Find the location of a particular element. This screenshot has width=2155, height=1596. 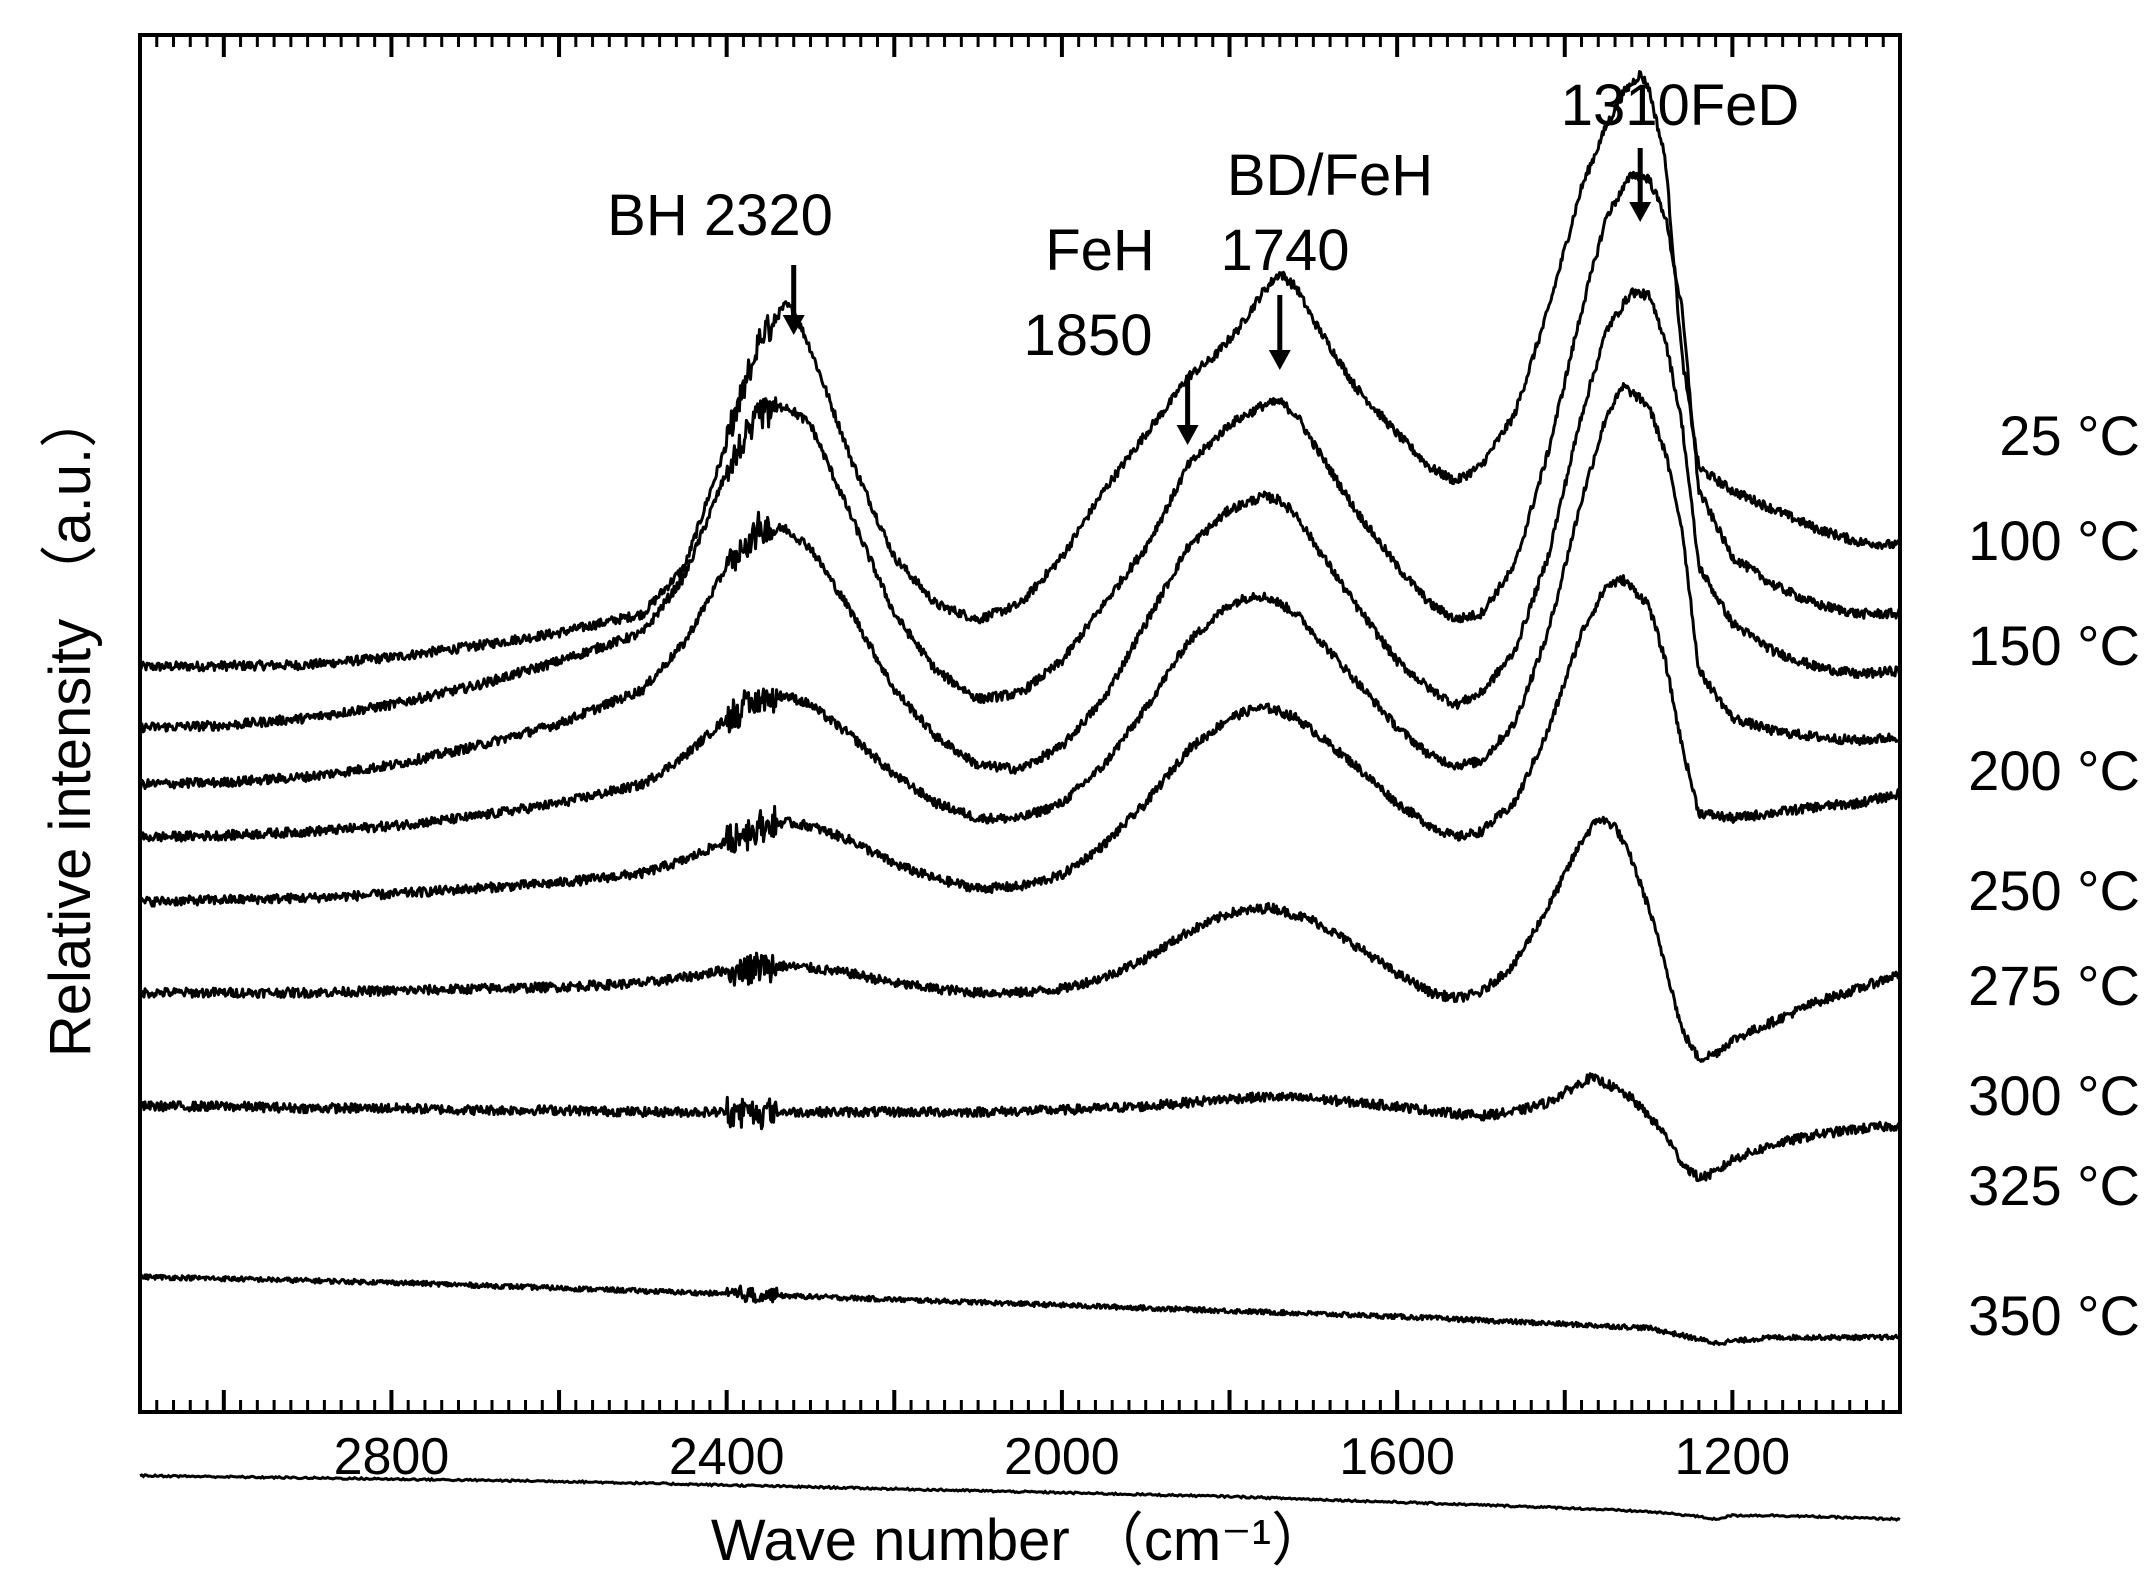

y-axis-label: Relative intensity （a.u.） is located at coordinates (70, 723).